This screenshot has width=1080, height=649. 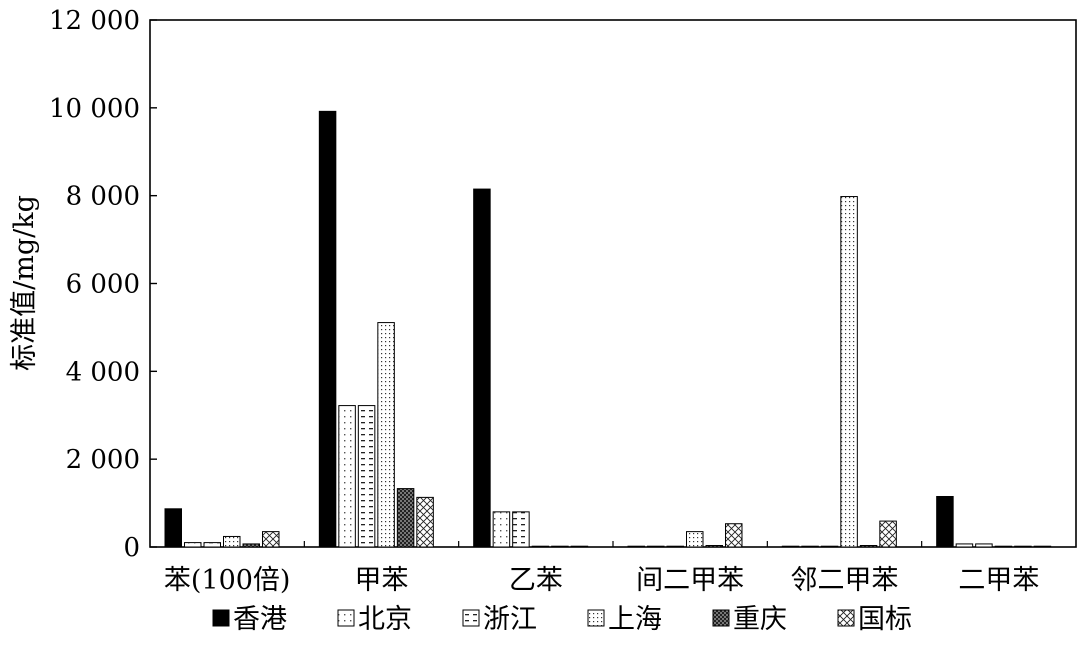 I want to click on legend-label: 香港, so click(x=260, y=619).